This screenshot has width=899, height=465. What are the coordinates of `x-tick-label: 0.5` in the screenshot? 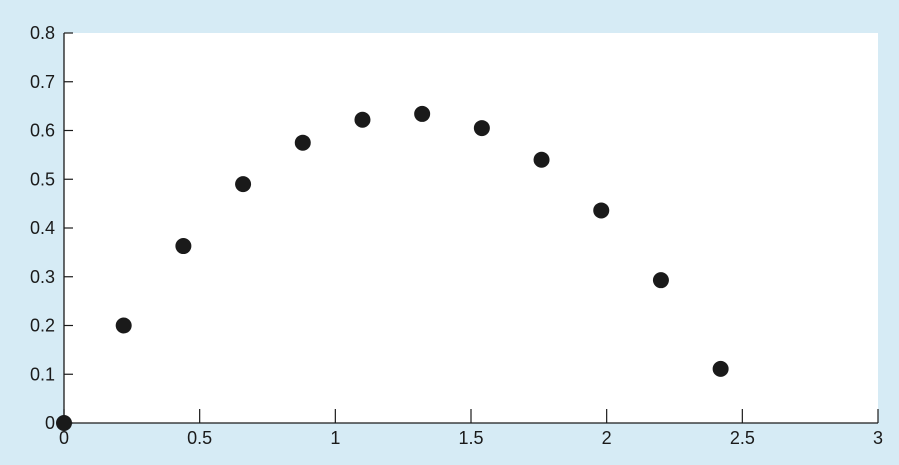 It's located at (199, 438).